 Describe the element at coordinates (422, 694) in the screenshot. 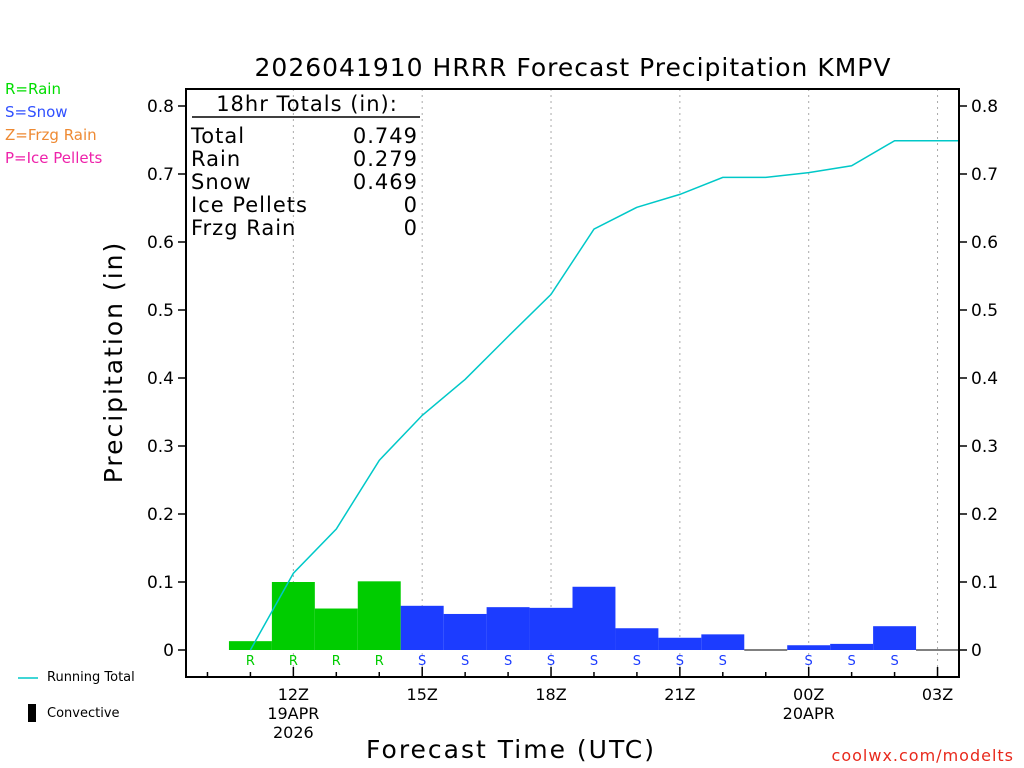

I see `x-tick-label: 15Z` at that location.